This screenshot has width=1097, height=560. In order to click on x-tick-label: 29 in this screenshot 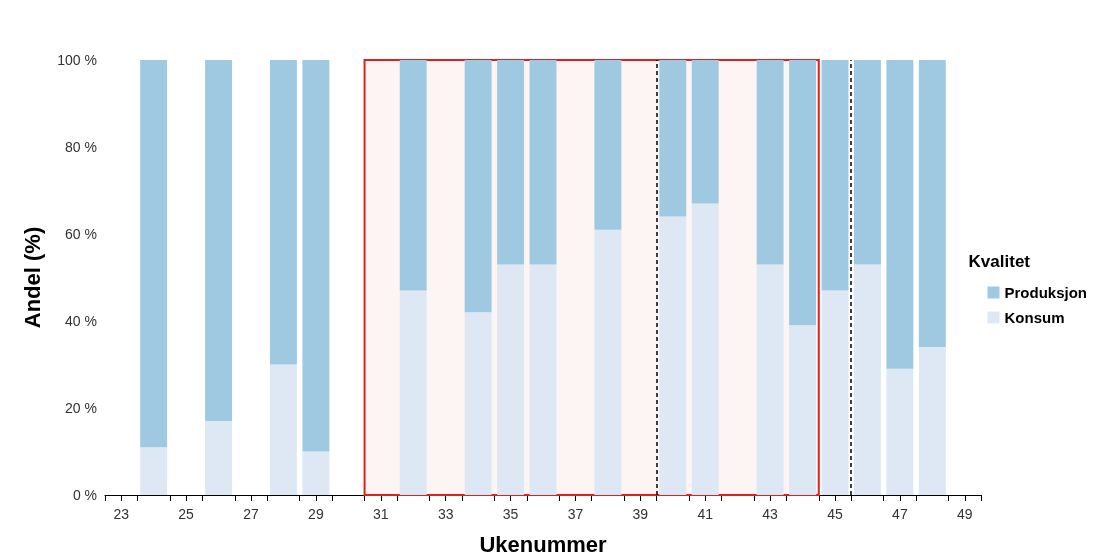, I will do `click(316, 514)`.